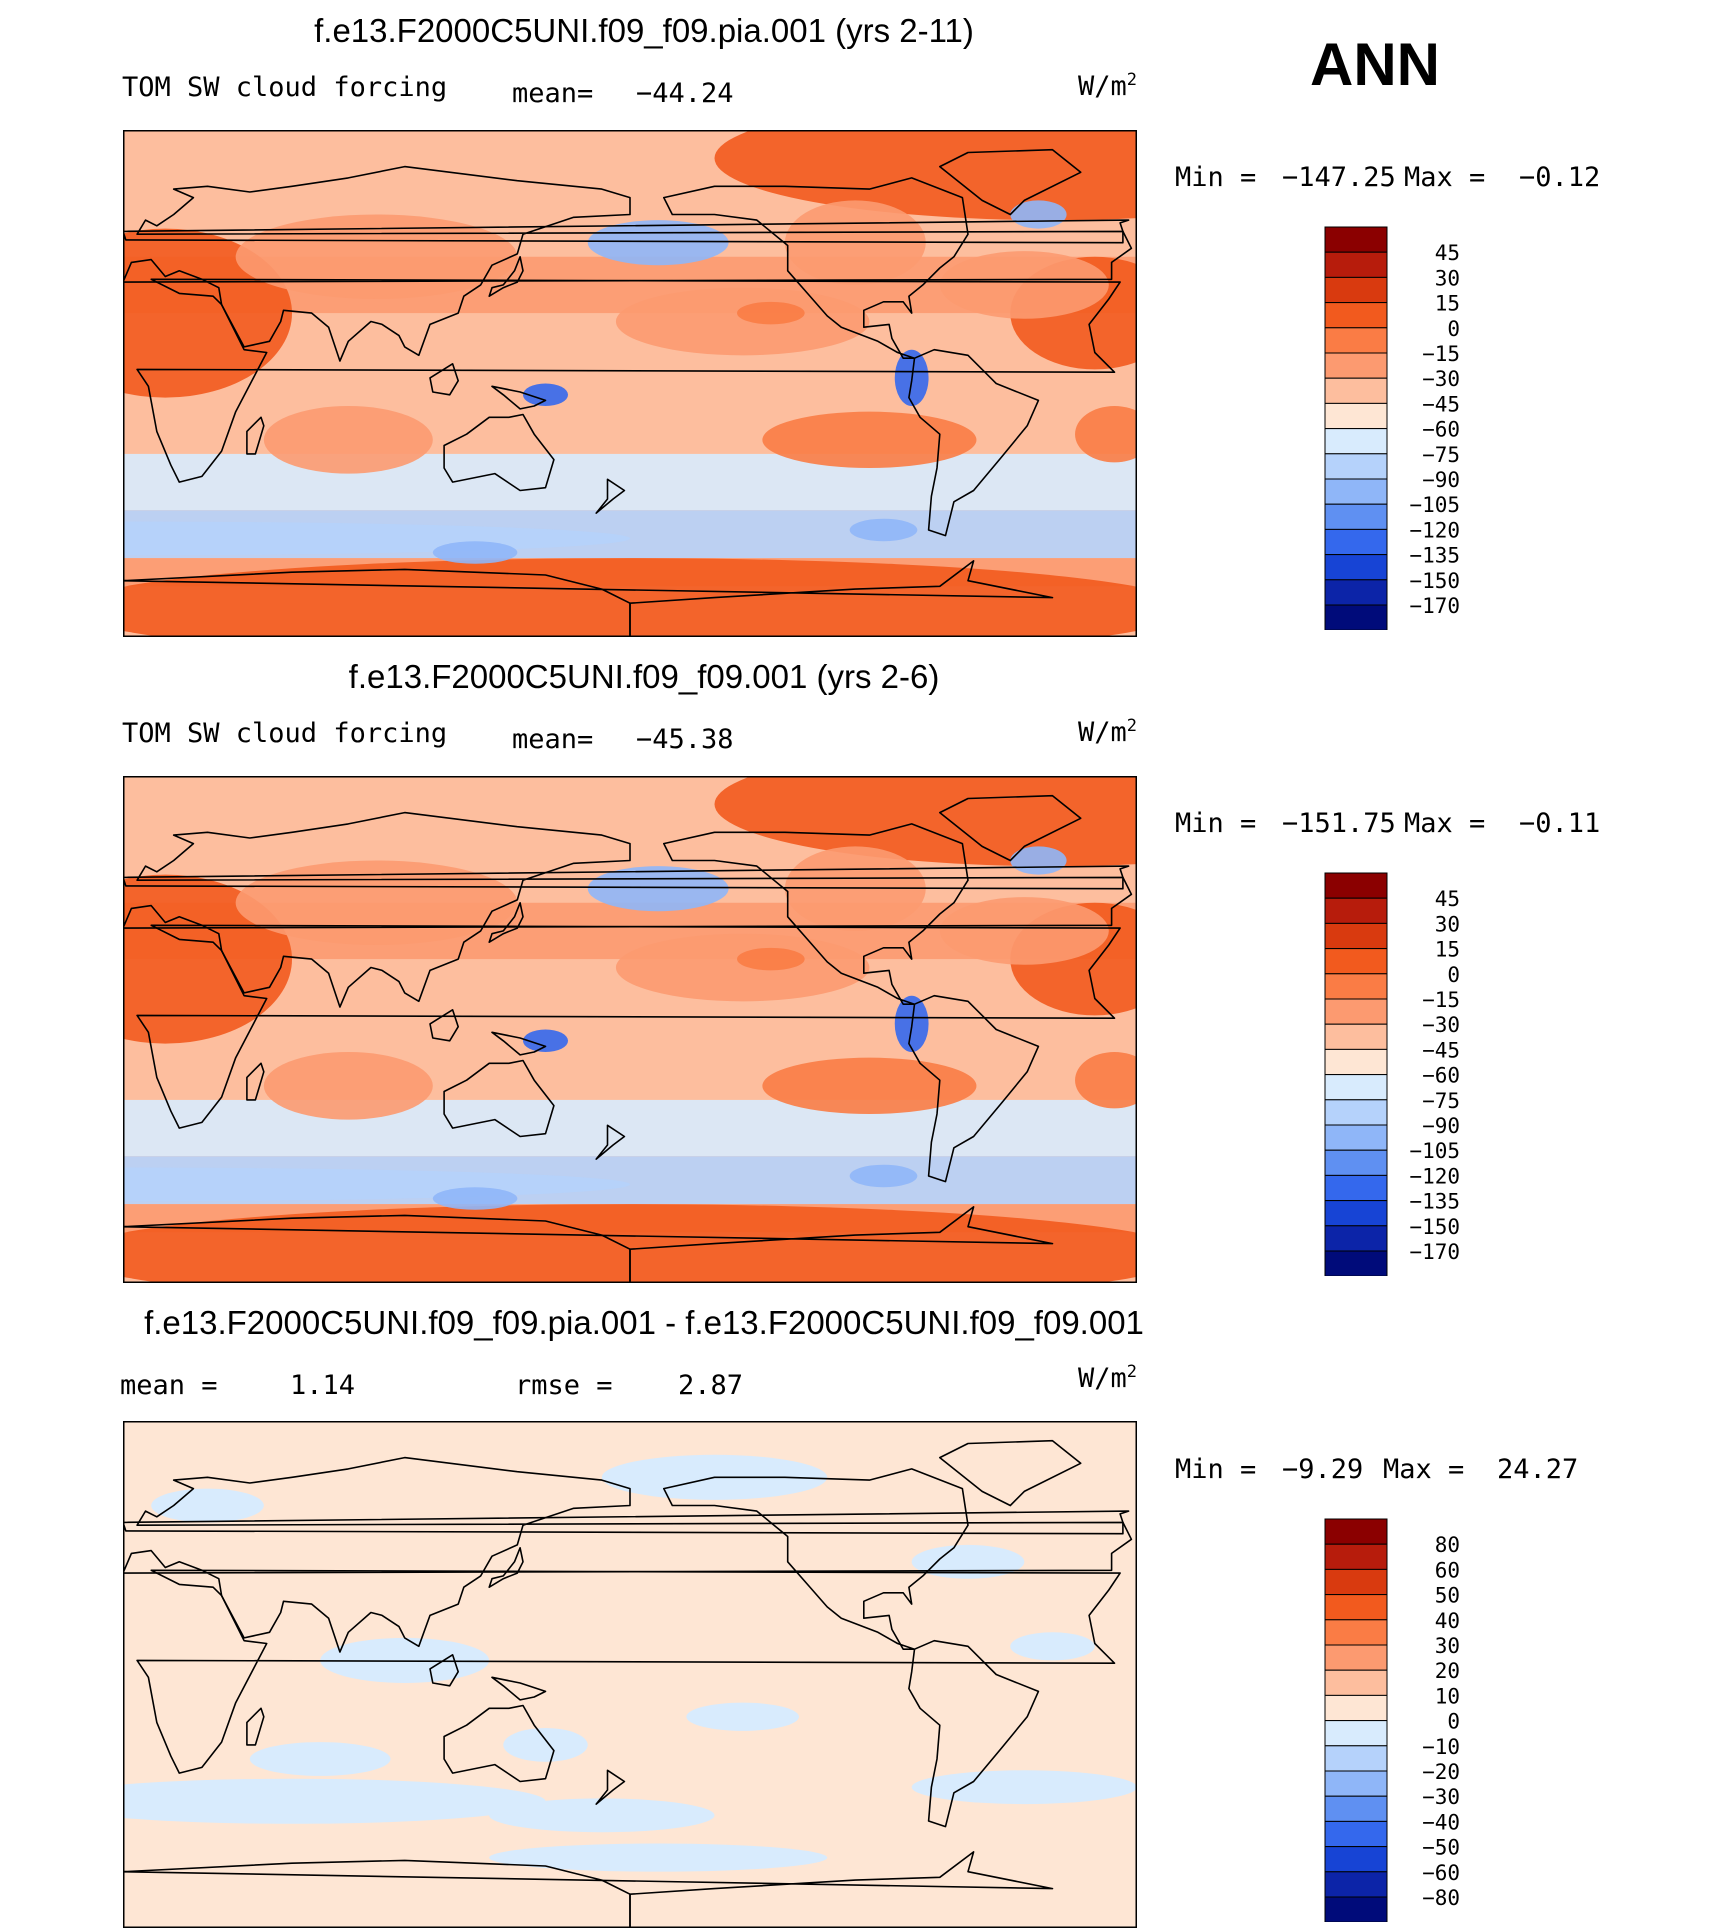 The width and height of the screenshot is (1710, 1930). What do you see at coordinates (1010, 182) in the screenshot?
I see `coastline-greenland` at bounding box center [1010, 182].